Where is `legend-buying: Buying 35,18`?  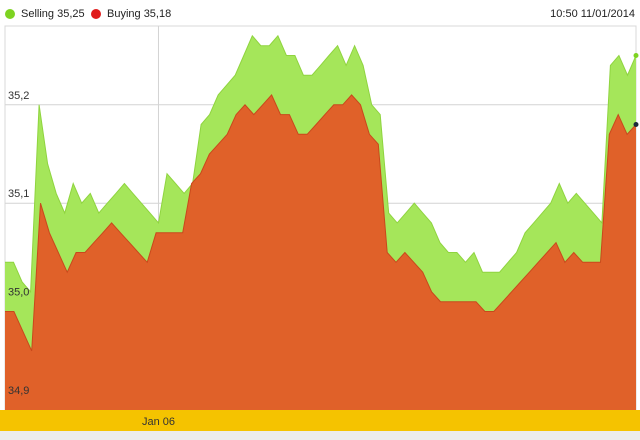 legend-buying: Buying 35,18 is located at coordinates (131, 14).